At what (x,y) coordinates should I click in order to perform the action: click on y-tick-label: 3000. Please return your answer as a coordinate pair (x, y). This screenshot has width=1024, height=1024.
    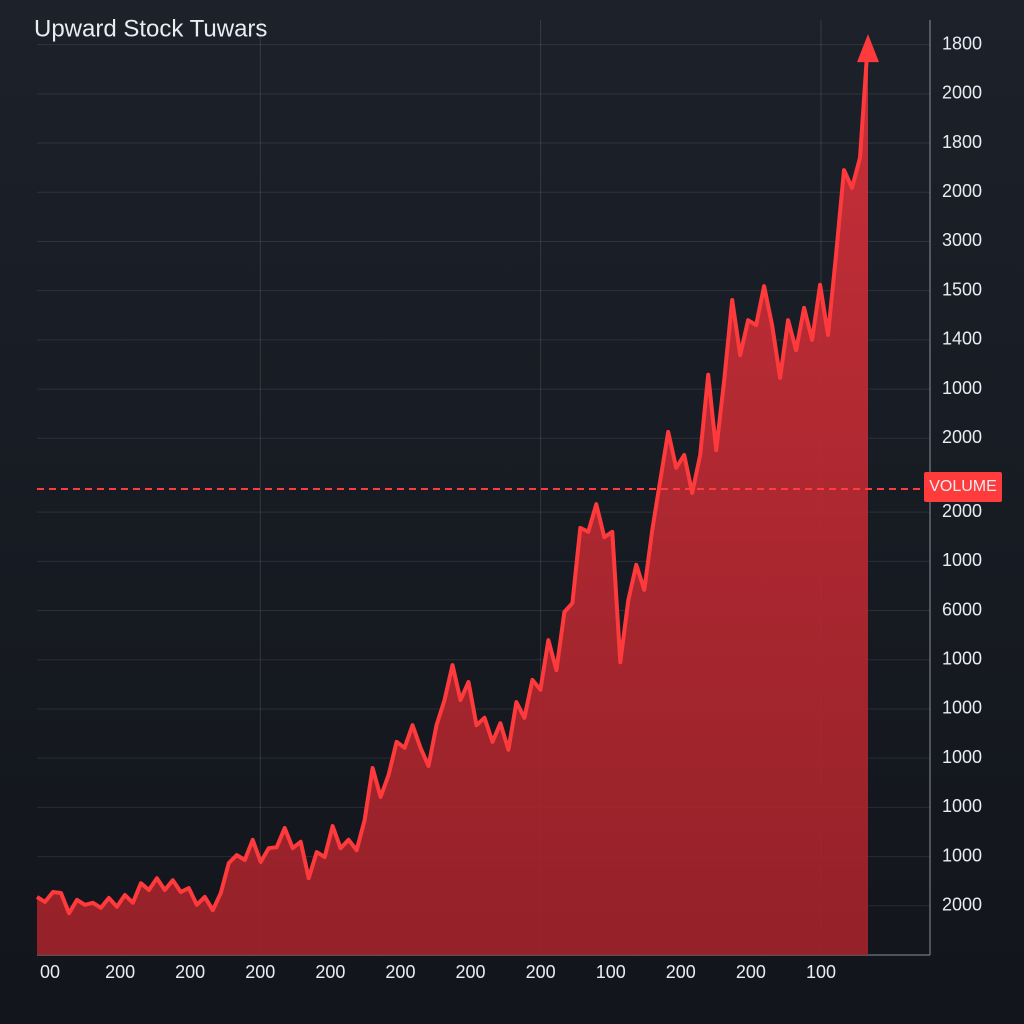
    Looking at the image, I should click on (962, 240).